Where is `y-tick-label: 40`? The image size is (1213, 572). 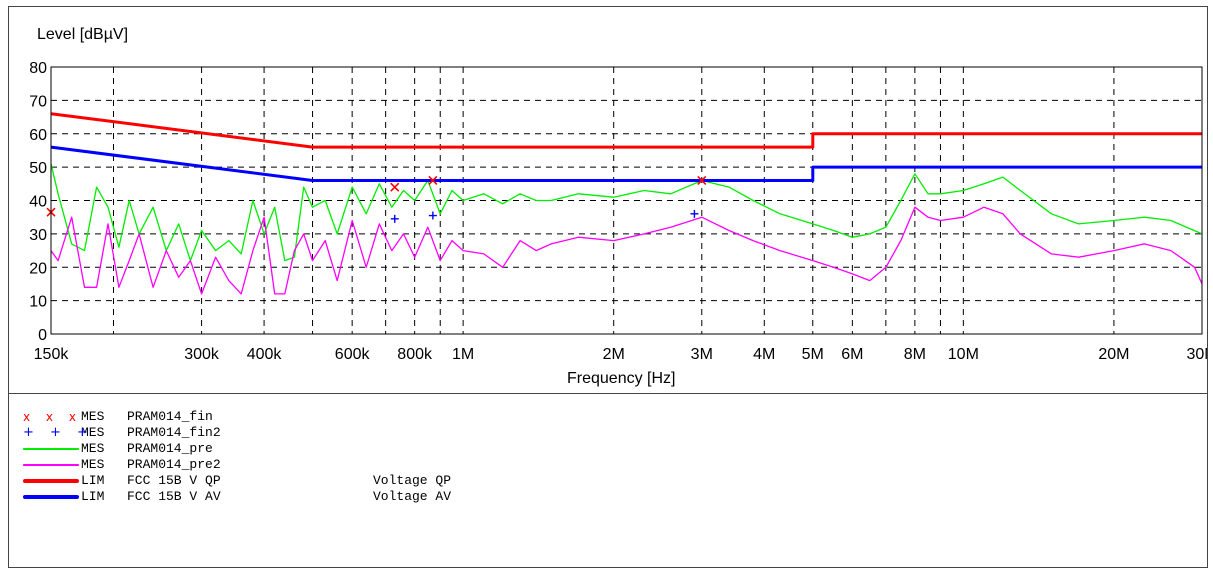
y-tick-label: 40 is located at coordinates (38, 202).